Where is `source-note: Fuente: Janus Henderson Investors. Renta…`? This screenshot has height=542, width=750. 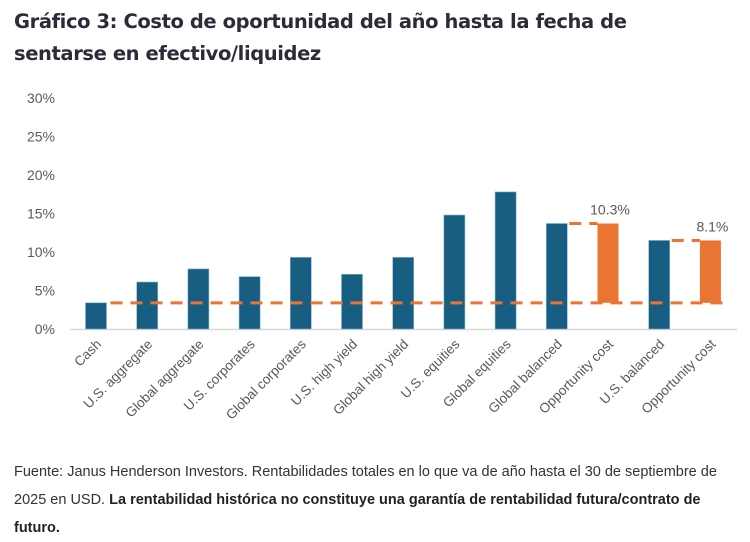
source-note: Fuente: Janus Henderson Investors. Renta… is located at coordinates (376, 500).